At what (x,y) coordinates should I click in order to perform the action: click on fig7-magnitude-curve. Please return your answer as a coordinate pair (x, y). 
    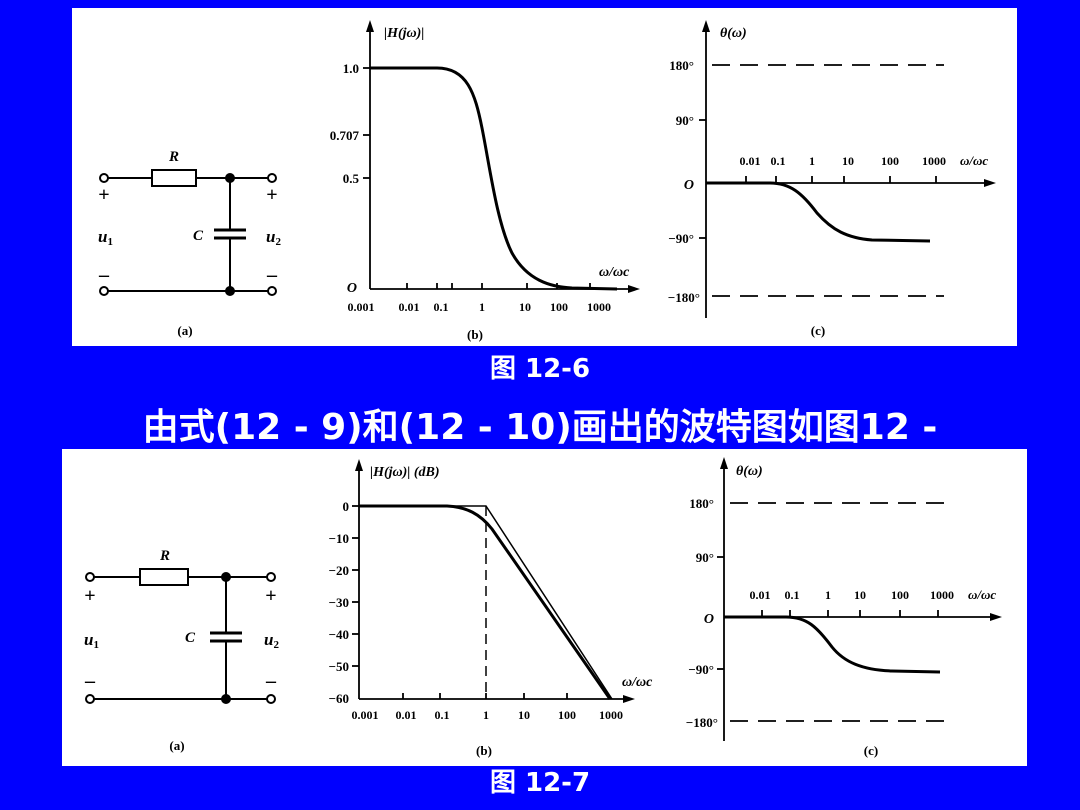
    Looking at the image, I should click on (485, 602).